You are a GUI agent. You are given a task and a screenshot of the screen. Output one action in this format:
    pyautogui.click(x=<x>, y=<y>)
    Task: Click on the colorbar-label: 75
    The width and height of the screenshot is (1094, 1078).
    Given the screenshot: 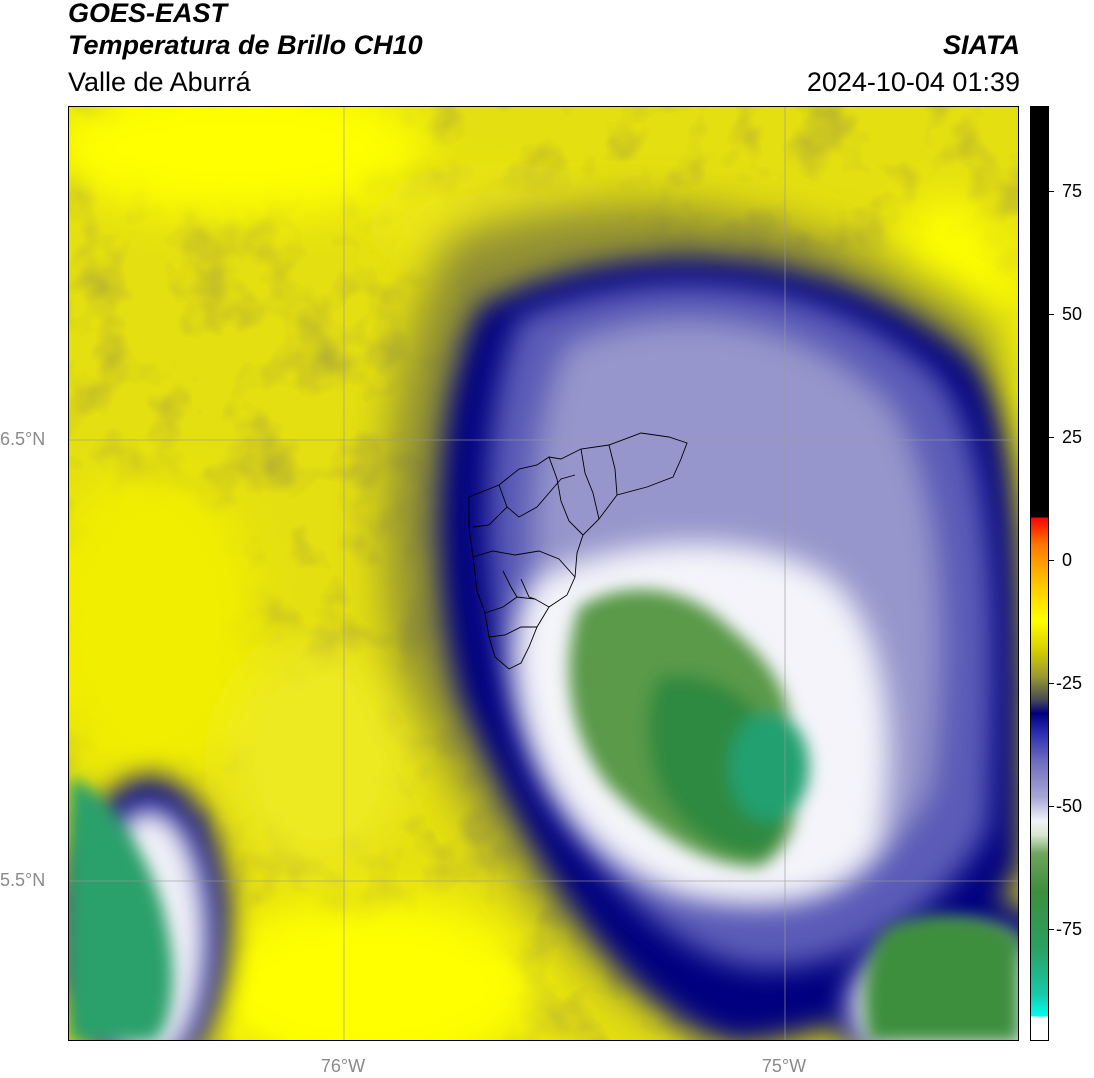 What is the action you would take?
    pyautogui.click(x=1072, y=191)
    